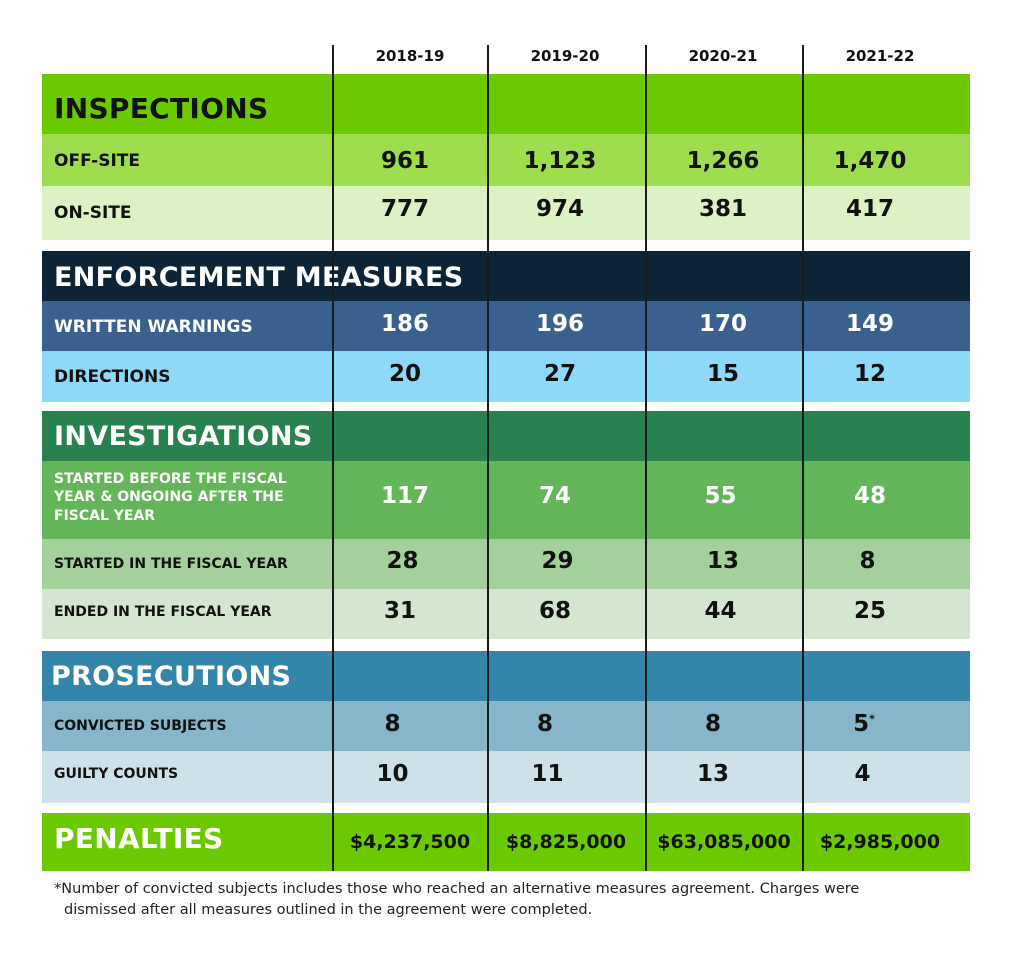 Image resolution: width=1014 pixels, height=960 pixels. What do you see at coordinates (722, 209) in the screenshot?
I see `cell-on-site-2020-21: 381` at bounding box center [722, 209].